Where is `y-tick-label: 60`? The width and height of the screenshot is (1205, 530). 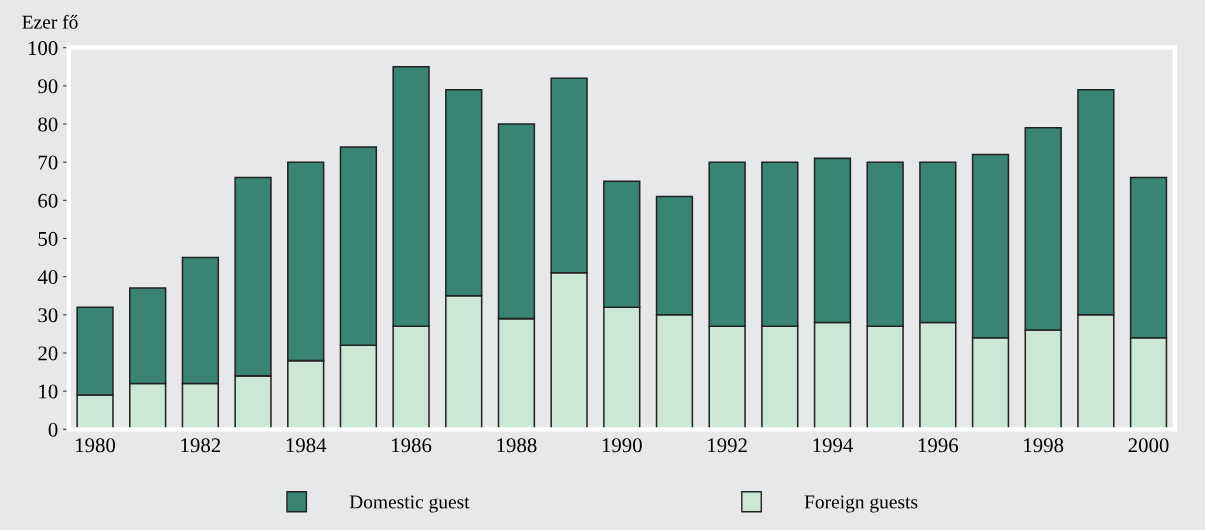 y-tick-label: 60 is located at coordinates (48, 200).